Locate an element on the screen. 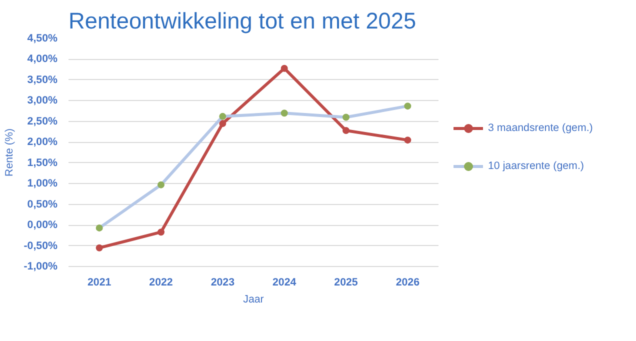  x-tick-label: 2026 is located at coordinates (408, 282).